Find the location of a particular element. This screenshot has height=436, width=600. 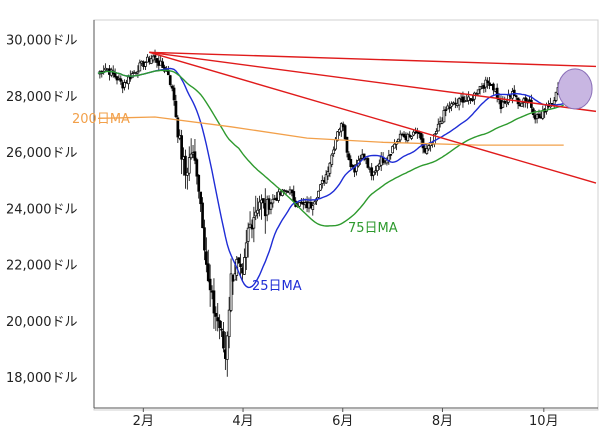

ma25-label: 25日MA is located at coordinates (277, 286).